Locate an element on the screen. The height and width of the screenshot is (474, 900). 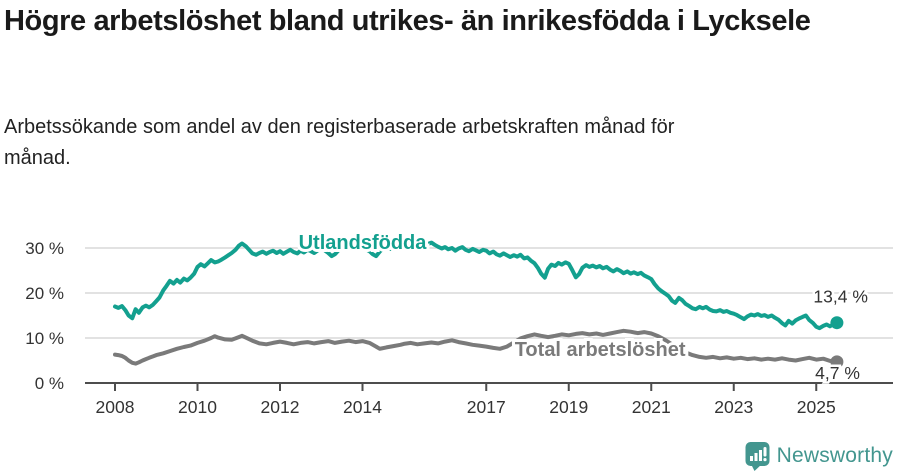
x-tick-label: 2019 is located at coordinates (568, 407).